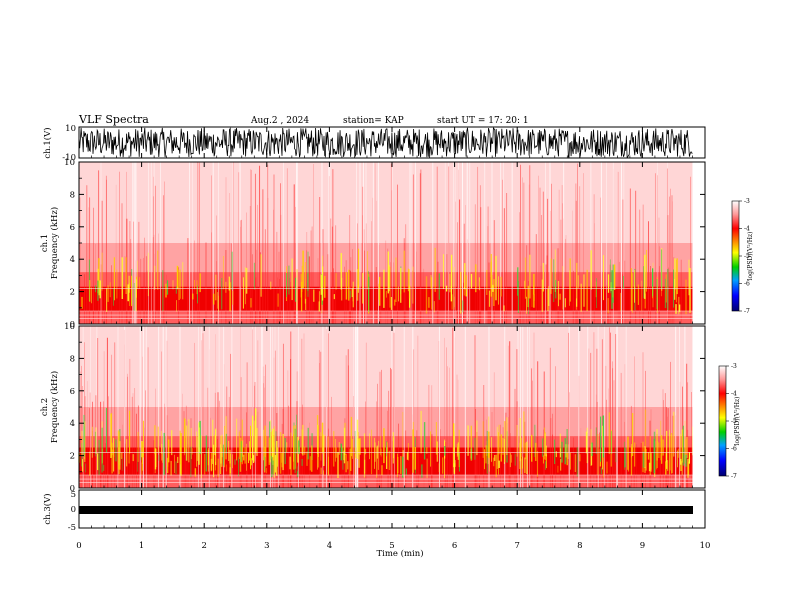 Image resolution: width=792 pixels, height=612 pixels. What do you see at coordinates (45, 243) in the screenshot?
I see `ch1-spectrogram-ylabel-channel: ch.1` at bounding box center [45, 243].